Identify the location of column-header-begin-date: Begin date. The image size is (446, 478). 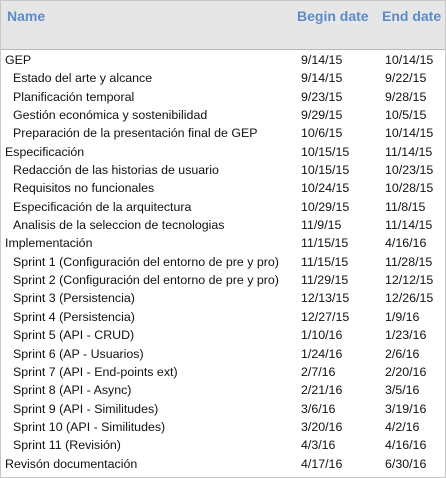
(333, 16).